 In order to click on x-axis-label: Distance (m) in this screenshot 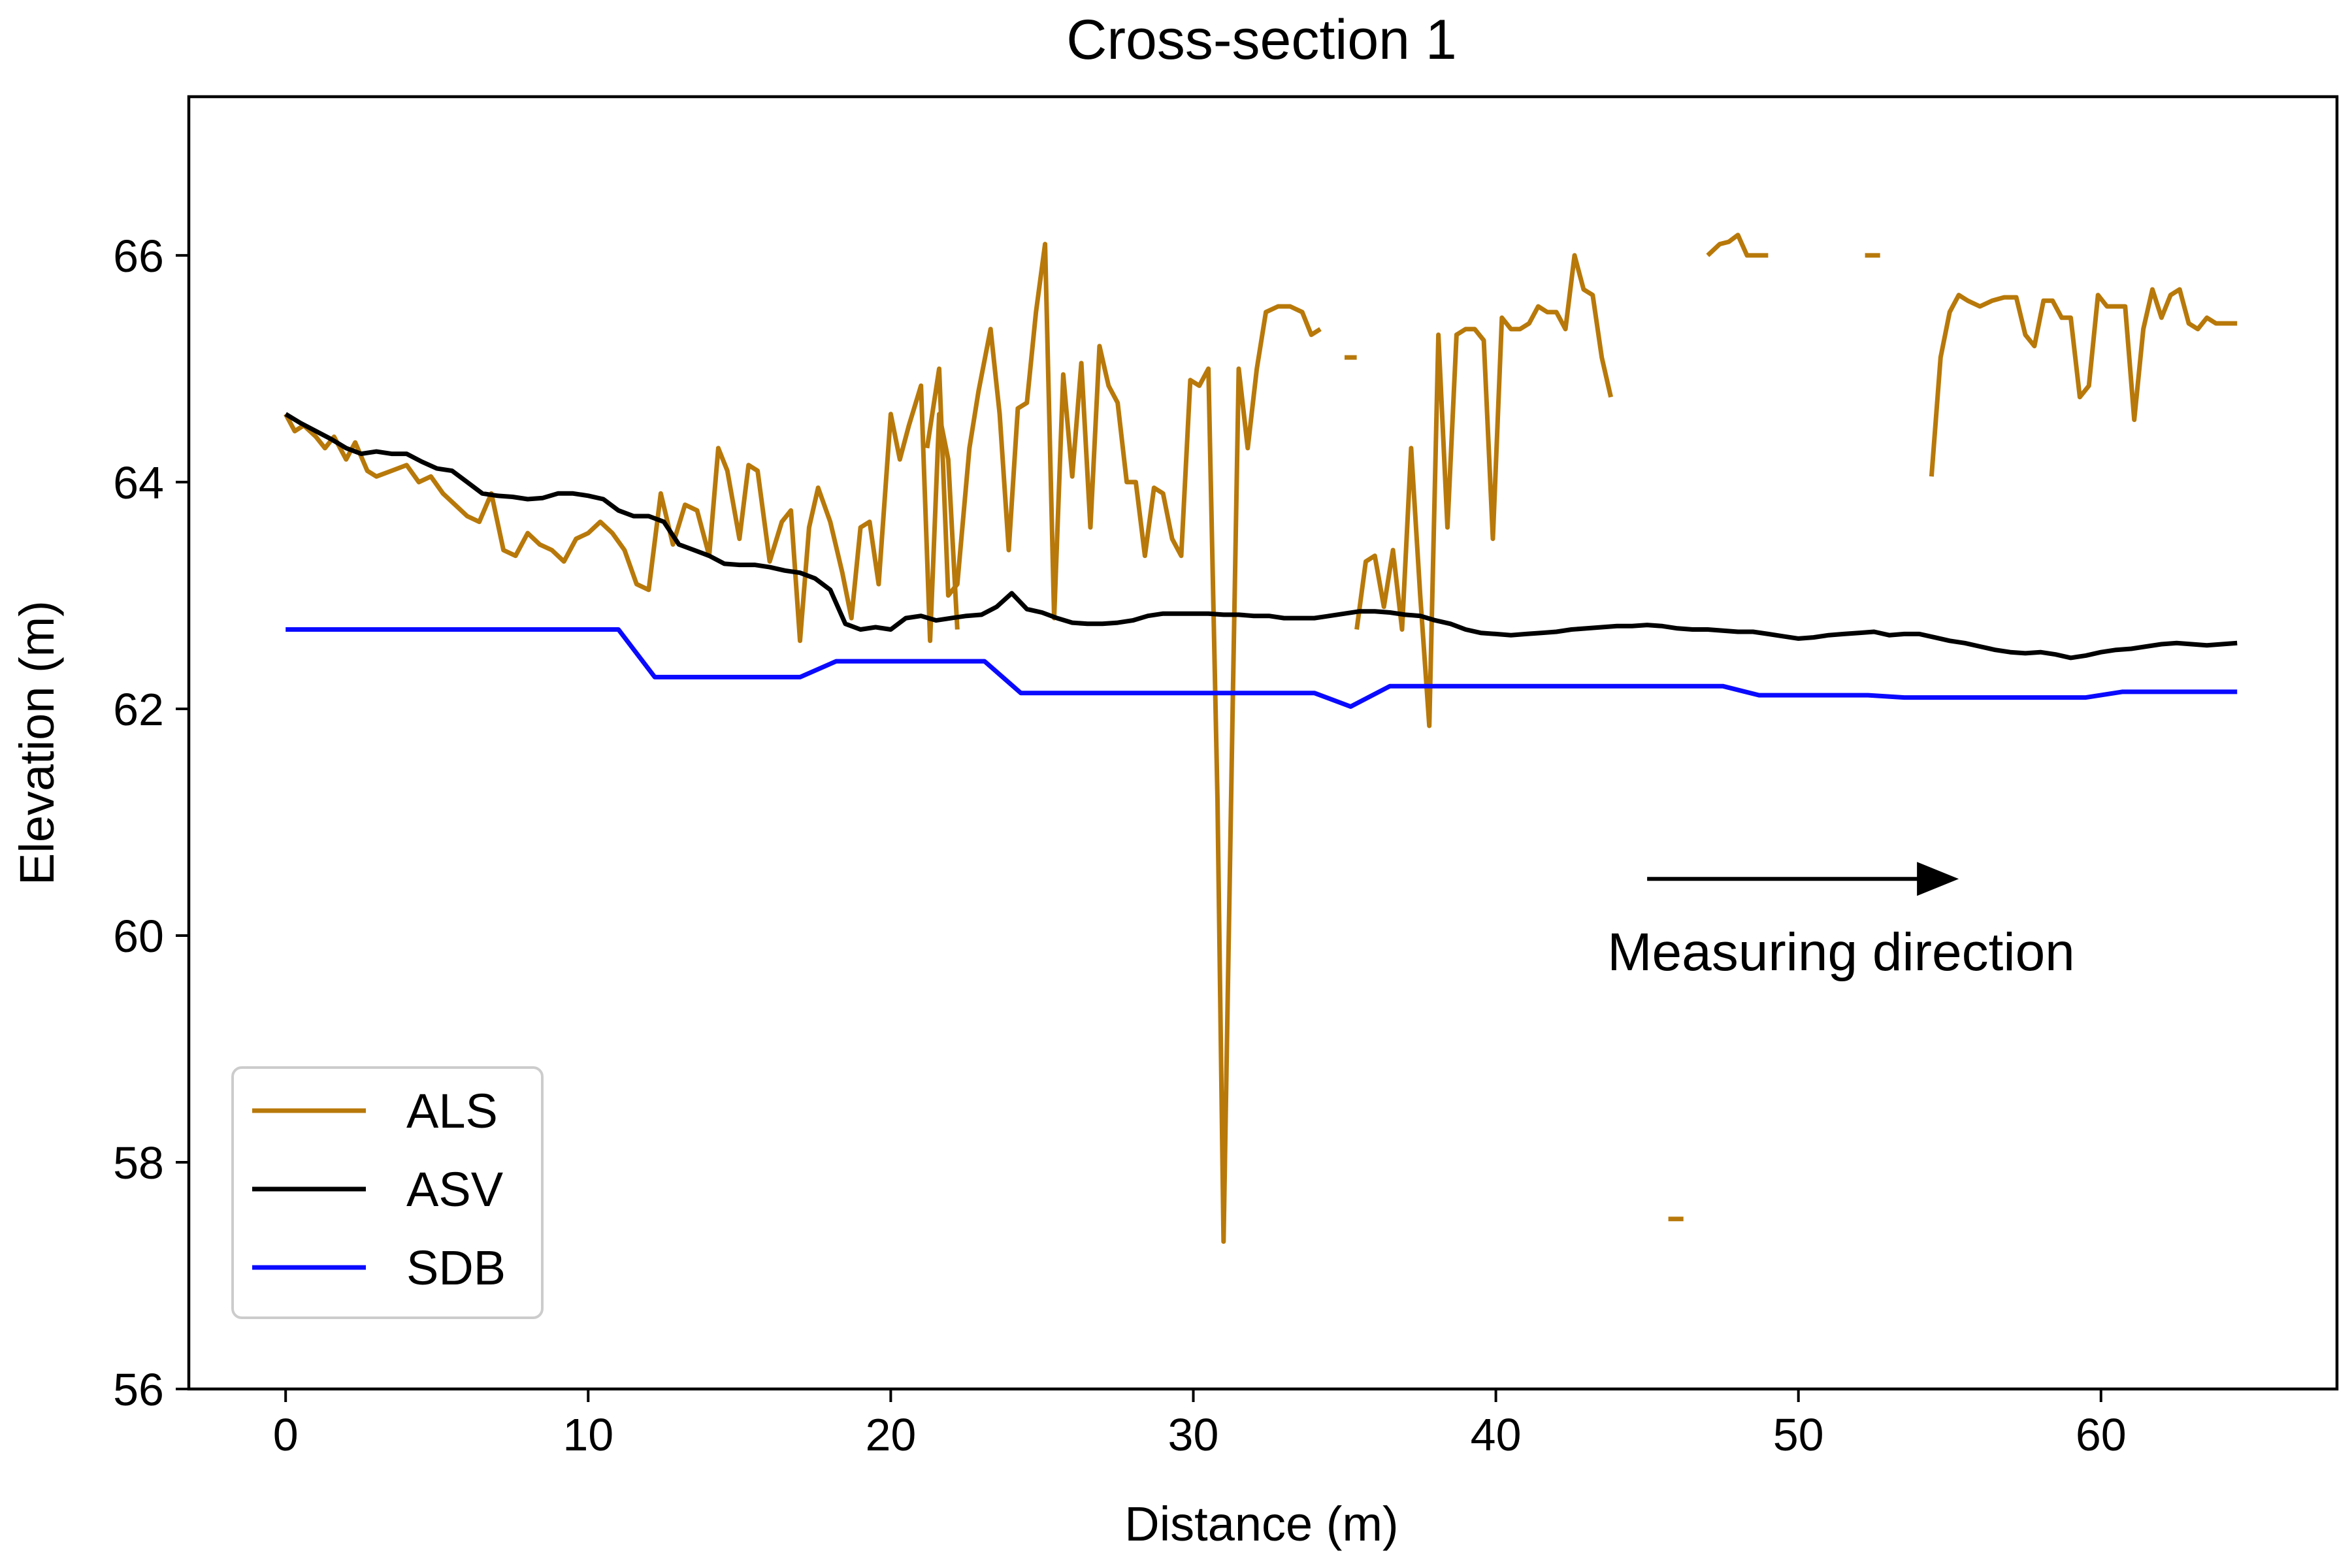, I will do `click(1261, 1524)`.